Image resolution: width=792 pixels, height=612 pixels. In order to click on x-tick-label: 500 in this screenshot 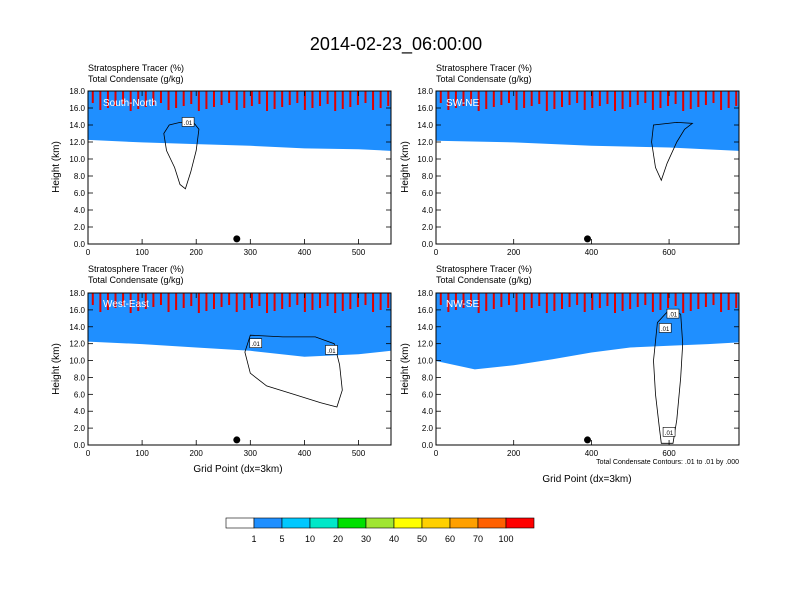, I will do `click(359, 453)`.